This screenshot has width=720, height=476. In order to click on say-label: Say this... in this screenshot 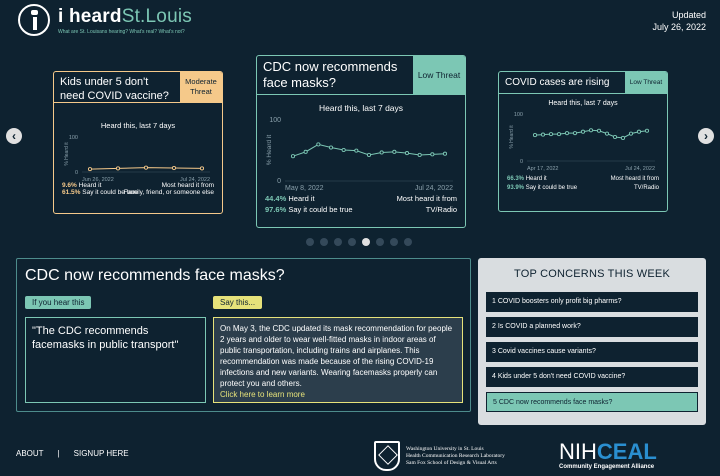, I will do `click(238, 302)`.